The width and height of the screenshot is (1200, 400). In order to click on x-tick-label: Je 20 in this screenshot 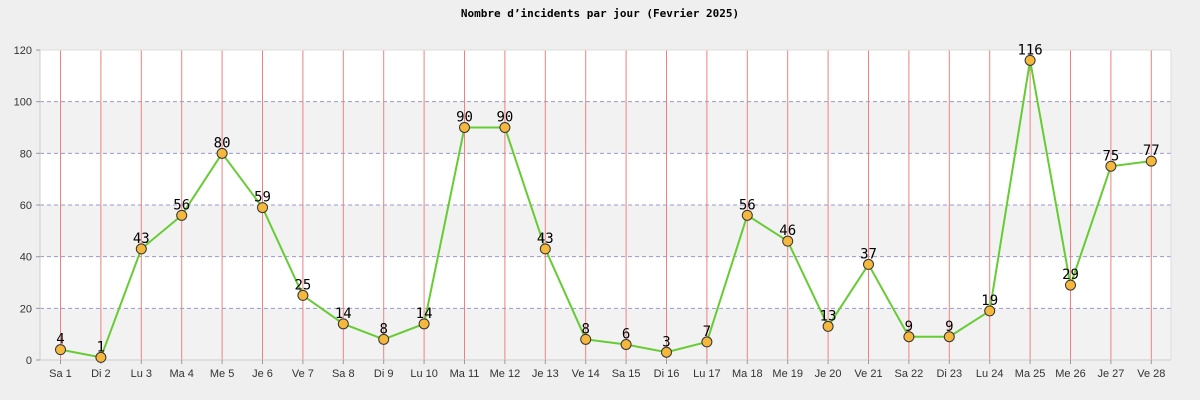, I will do `click(828, 374)`.